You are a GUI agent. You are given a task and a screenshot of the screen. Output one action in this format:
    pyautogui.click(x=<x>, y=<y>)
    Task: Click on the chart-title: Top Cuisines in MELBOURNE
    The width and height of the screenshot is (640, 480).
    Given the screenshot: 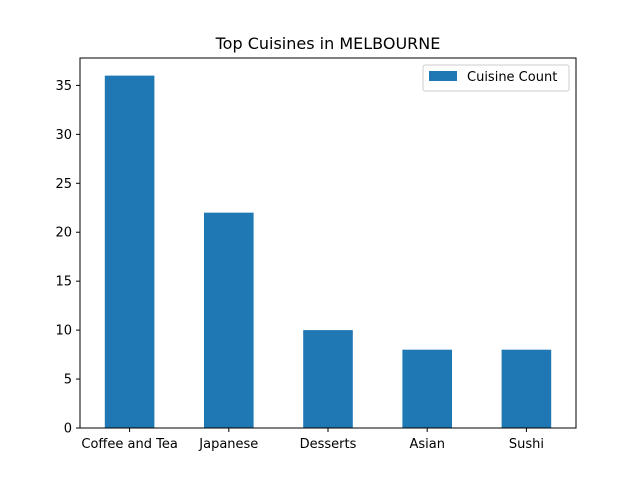 What is the action you would take?
    pyautogui.click(x=328, y=43)
    